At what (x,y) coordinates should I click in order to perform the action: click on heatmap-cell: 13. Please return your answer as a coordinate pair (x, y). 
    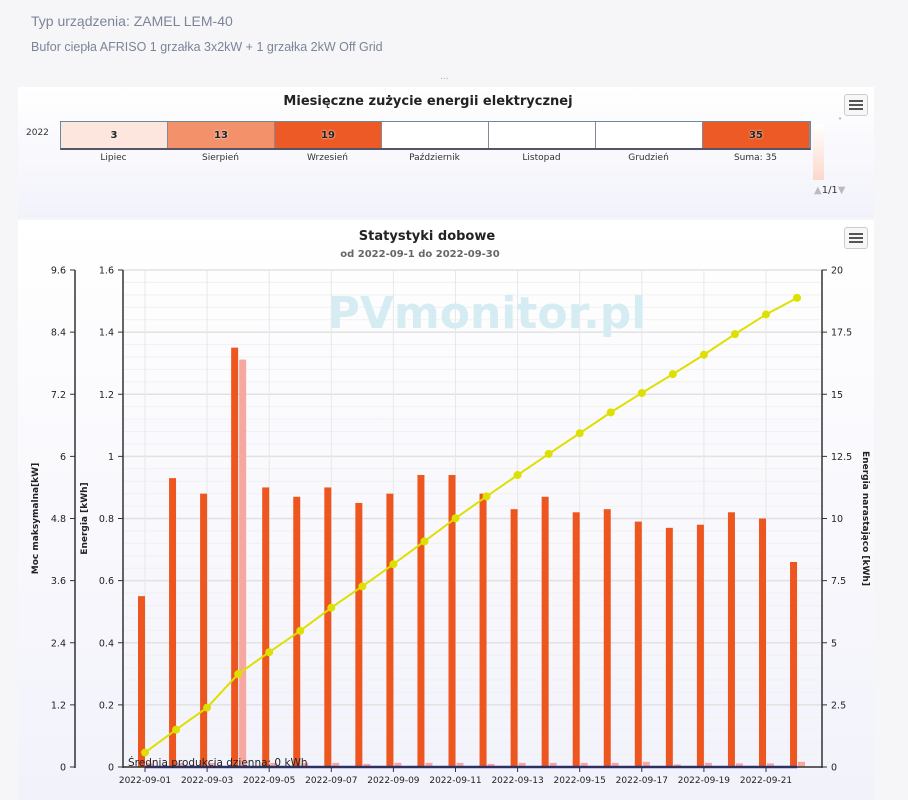
    Looking at the image, I should click on (221, 135).